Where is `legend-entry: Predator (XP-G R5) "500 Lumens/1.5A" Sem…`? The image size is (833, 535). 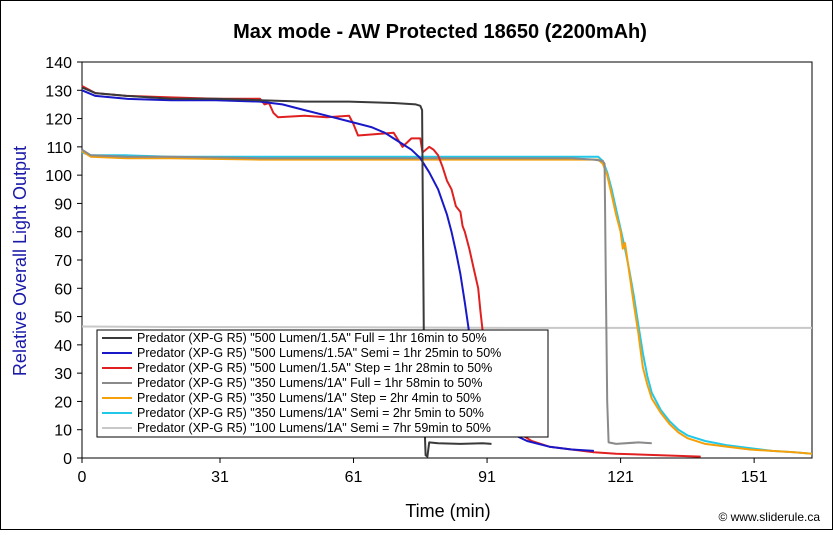
legend-entry: Predator (XP-G R5) "500 Lumens/1.5A" Sem… is located at coordinates (319, 353).